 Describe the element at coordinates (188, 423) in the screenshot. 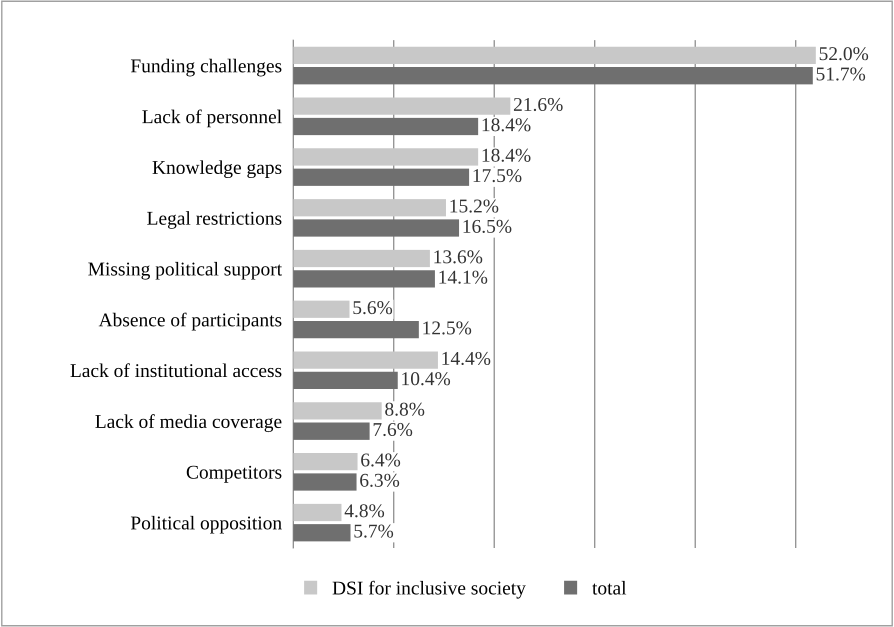

I see `y-tick-label: Lack of media coverage` at that location.